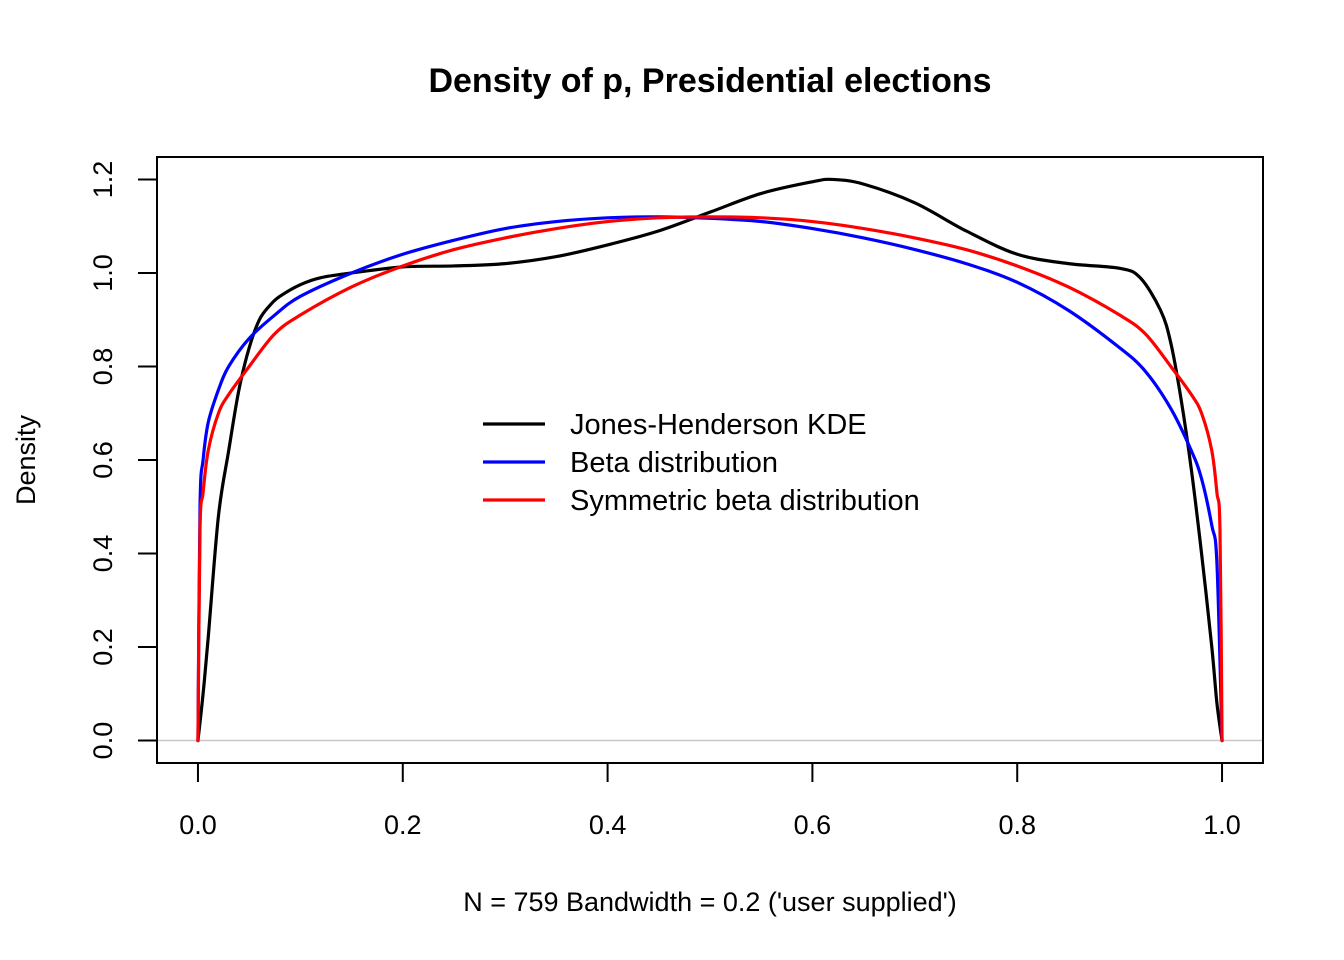 Image resolution: width=1344 pixels, height=960 pixels. I want to click on y-tick-label: 0.0, so click(103, 741).